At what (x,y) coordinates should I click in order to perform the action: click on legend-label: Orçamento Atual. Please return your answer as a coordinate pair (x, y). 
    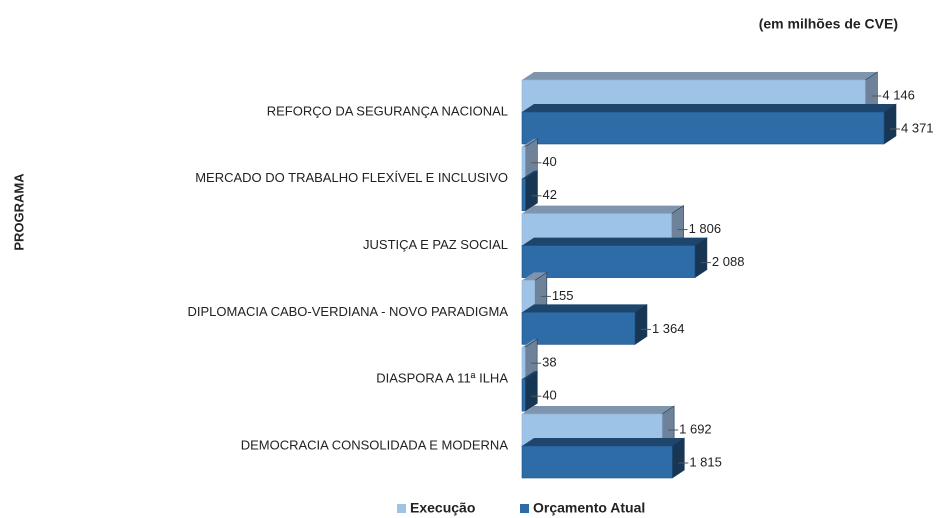
    Looking at the image, I should click on (589, 508).